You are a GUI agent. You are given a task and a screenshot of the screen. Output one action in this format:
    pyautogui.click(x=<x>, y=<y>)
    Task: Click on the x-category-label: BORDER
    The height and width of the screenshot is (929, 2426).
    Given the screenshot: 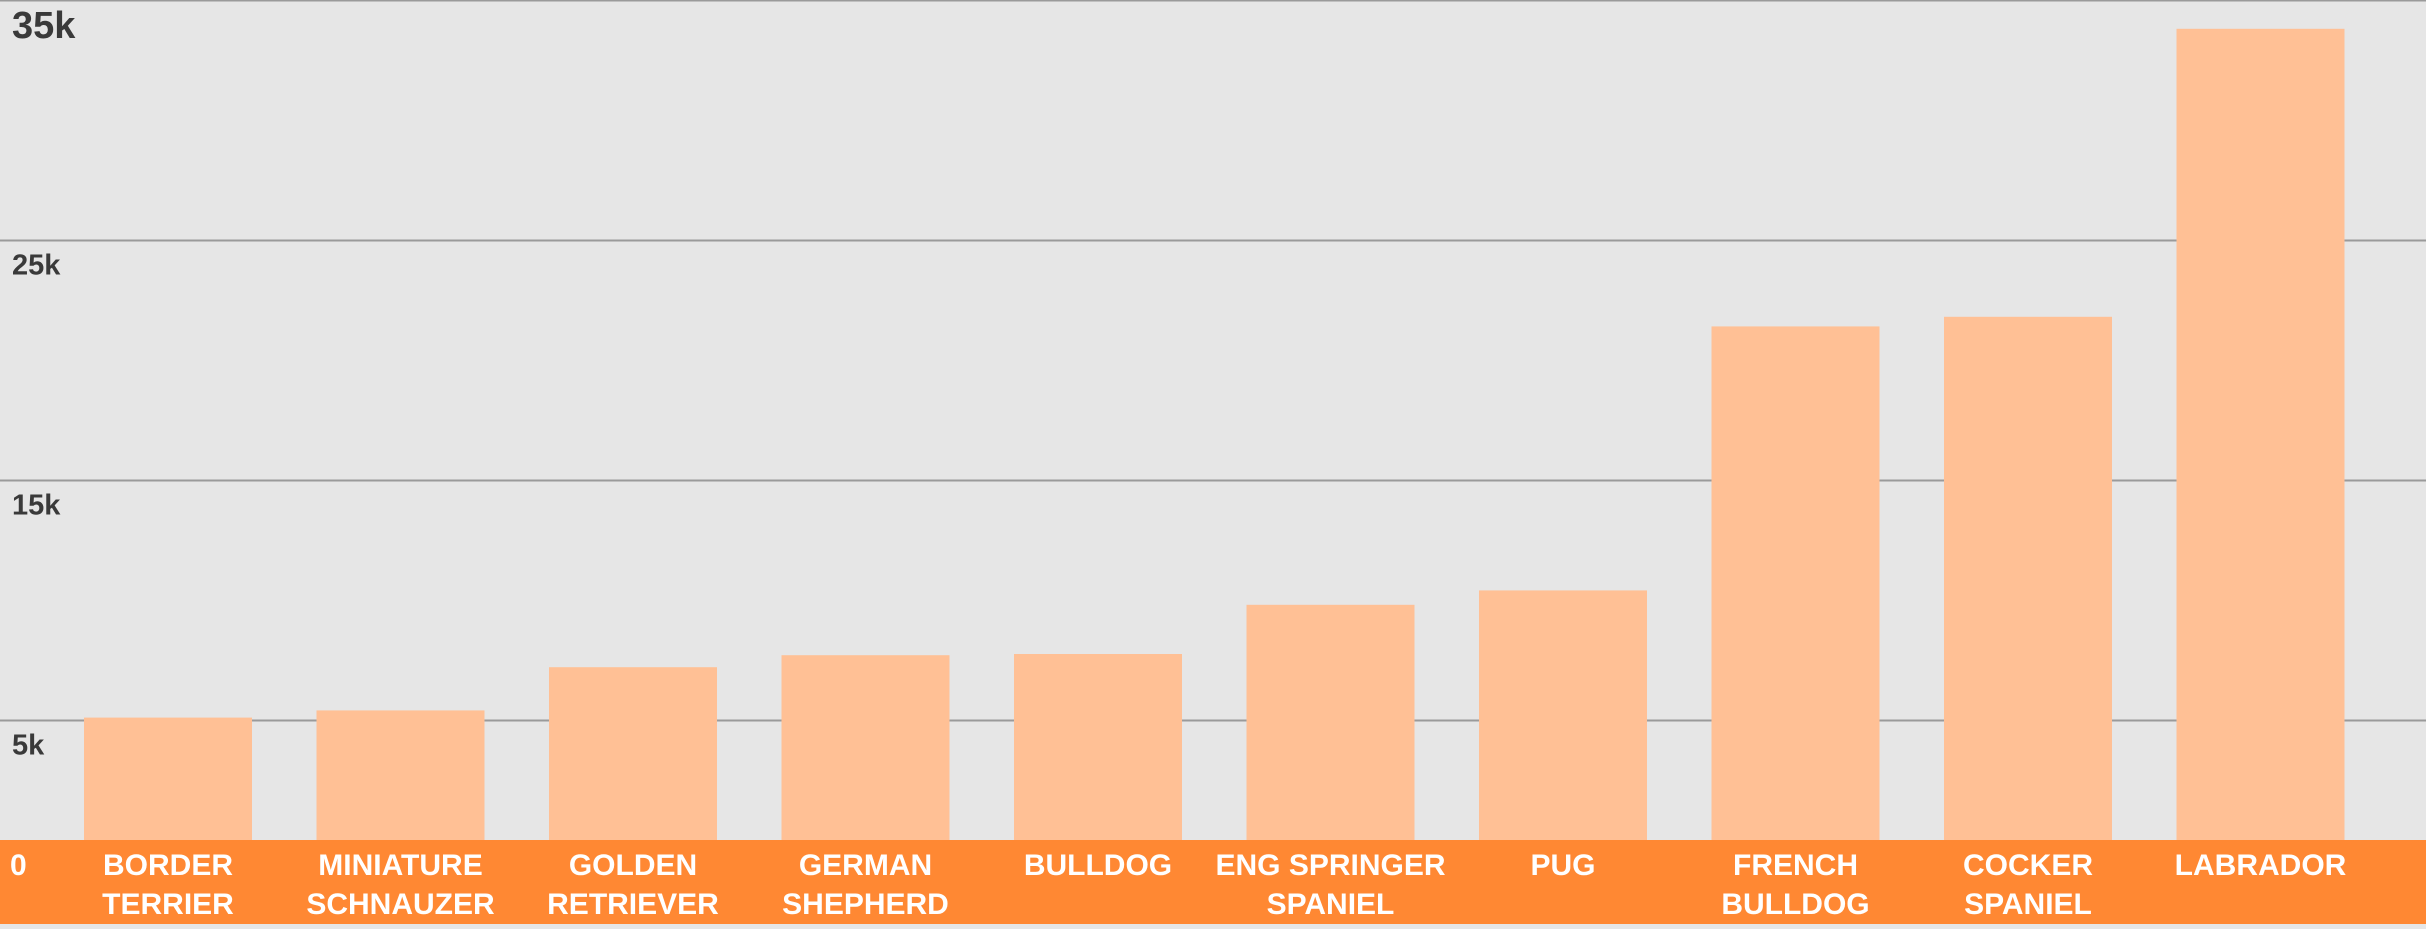 What is the action you would take?
    pyautogui.click(x=168, y=865)
    